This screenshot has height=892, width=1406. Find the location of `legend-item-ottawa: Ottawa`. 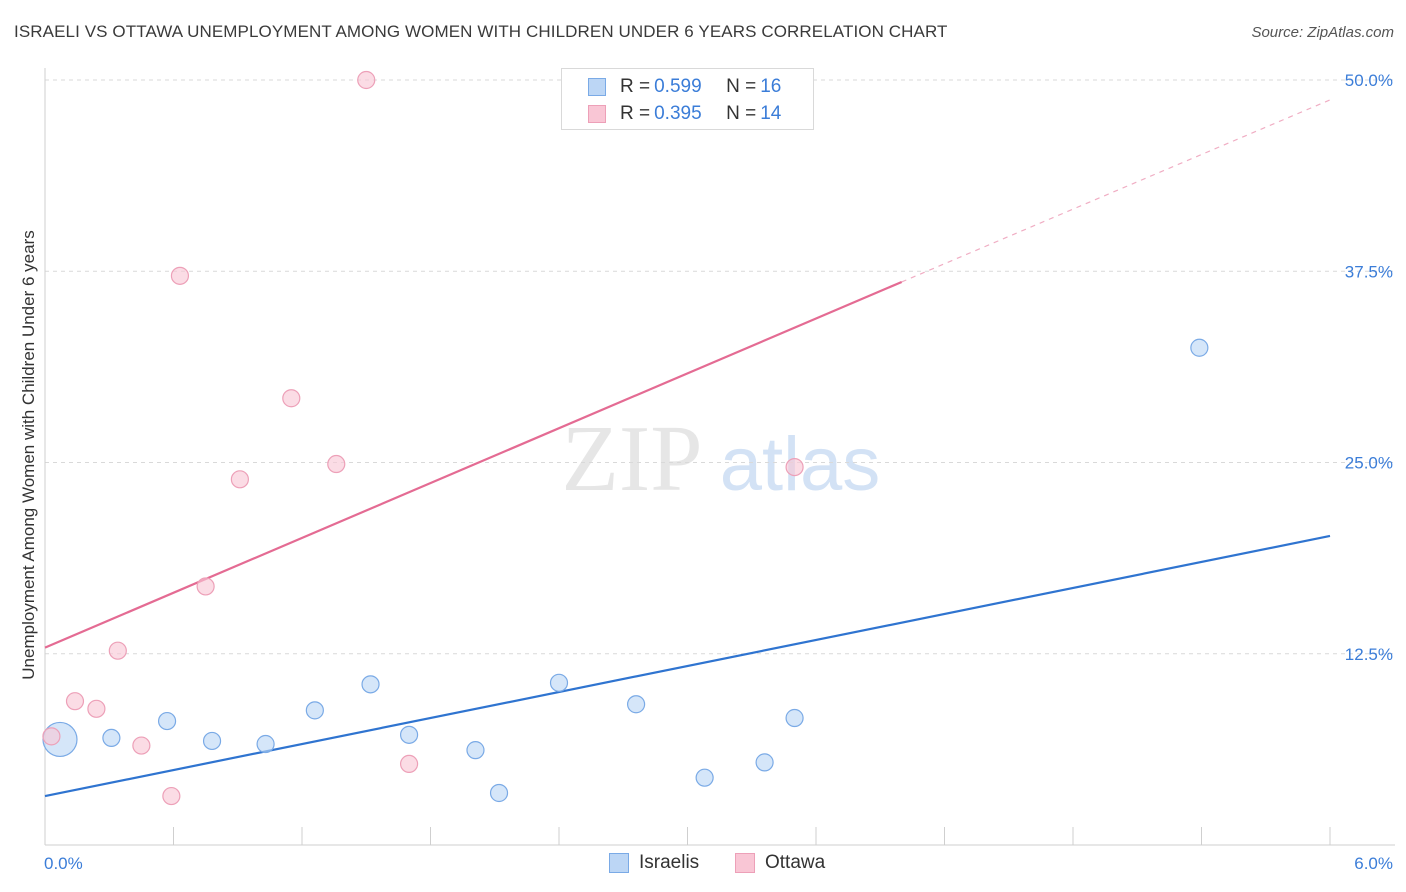

legend-item-ottawa: Ottawa is located at coordinates (780, 863).